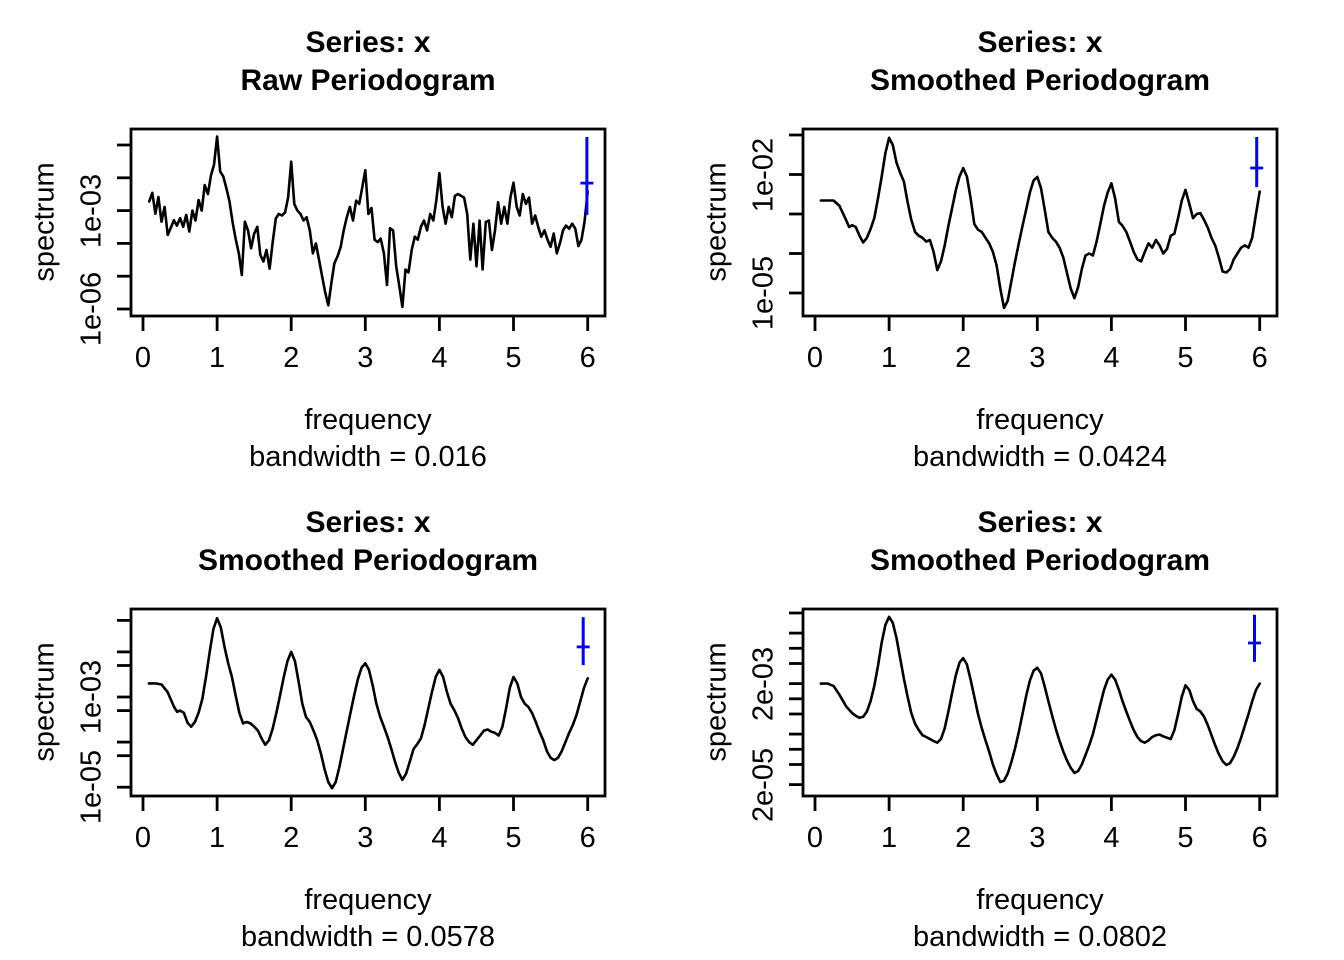 This screenshot has width=1344, height=960. Describe the element at coordinates (368, 937) in the screenshot. I see `bandwidth-label: bandwidth = 0.0578` at that location.